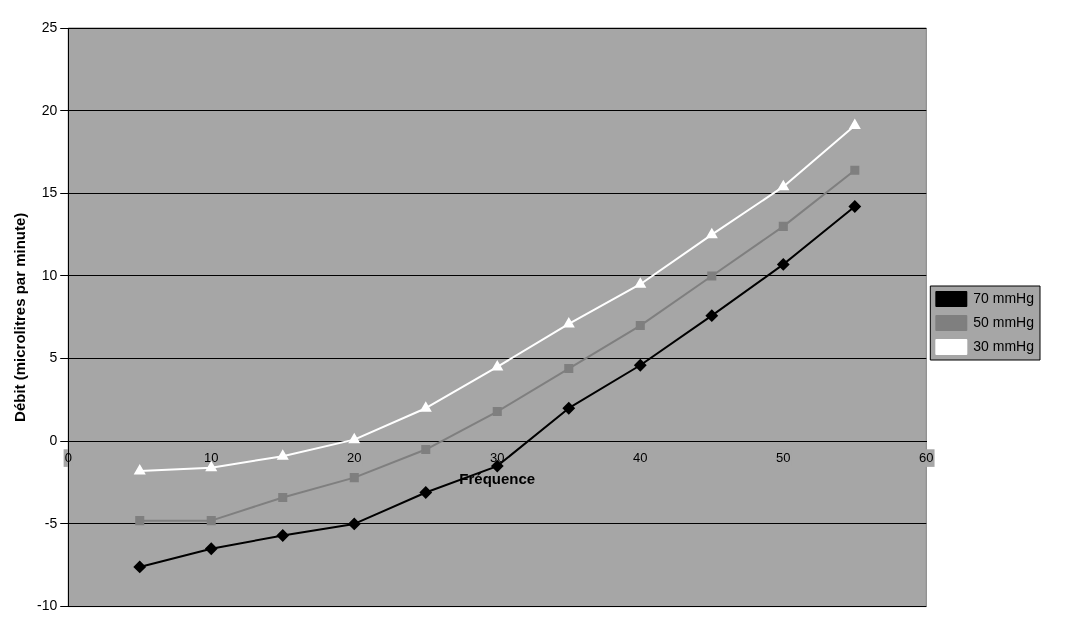 The width and height of the screenshot is (1068, 627). What do you see at coordinates (20, 317) in the screenshot?
I see `y-axis-title: Débit (microlitres par minute)` at bounding box center [20, 317].